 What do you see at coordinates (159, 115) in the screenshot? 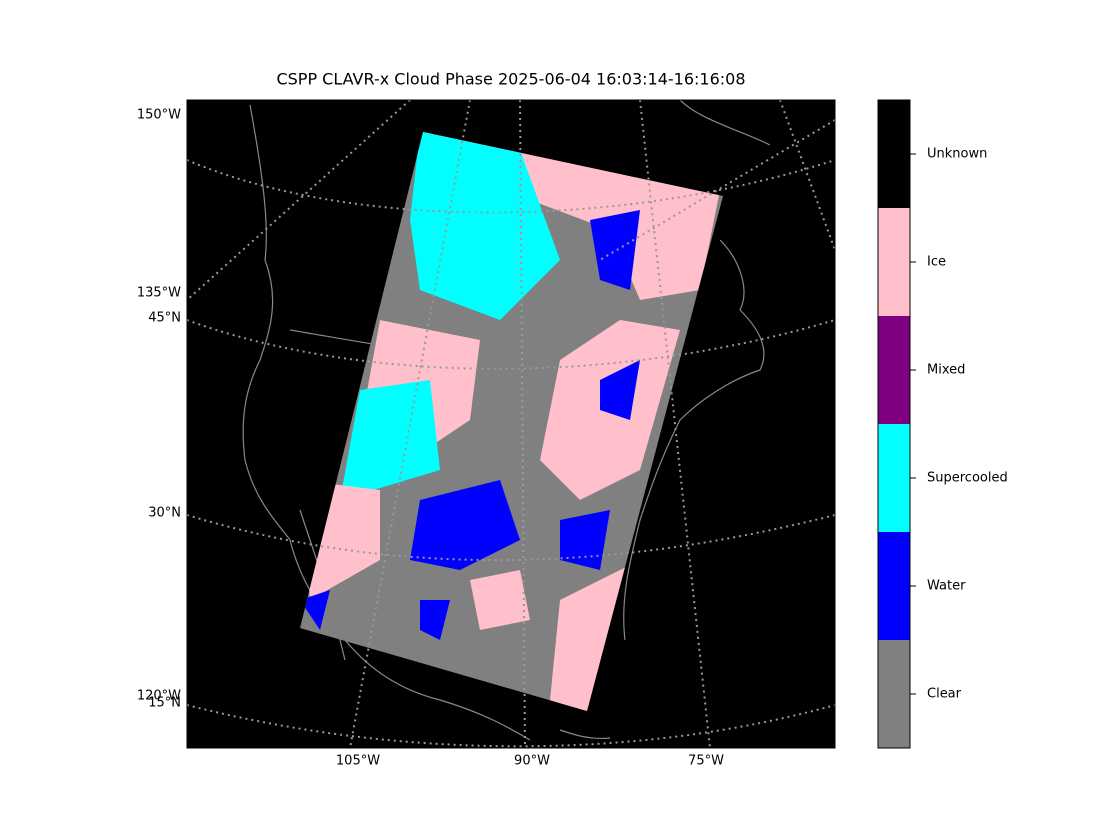
I see `left-axis-label: 150°W` at bounding box center [159, 115].